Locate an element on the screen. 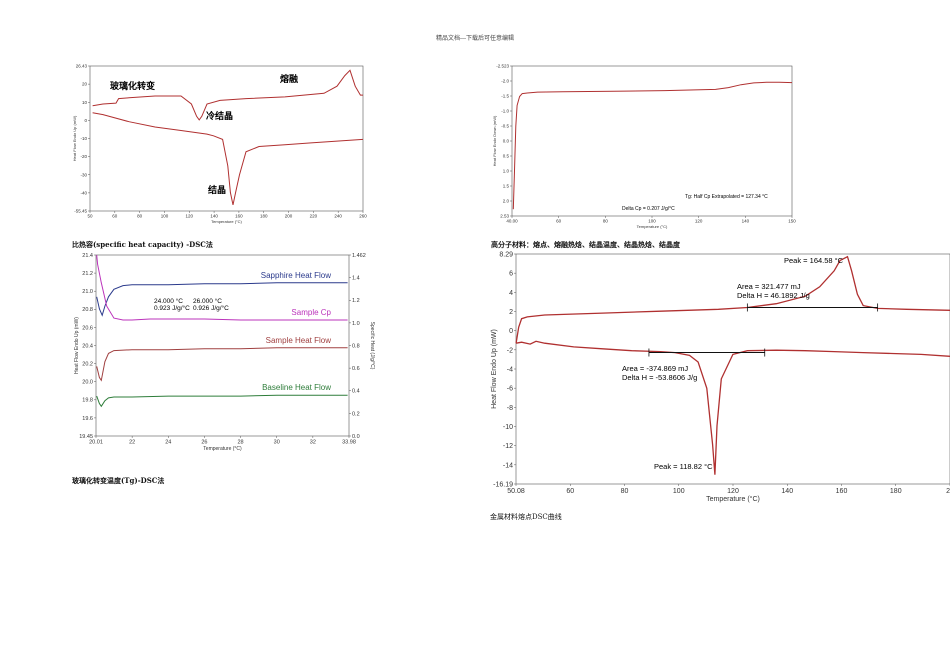 This screenshot has height=672, width=950. y-tick-label: 1.0 is located at coordinates (506, 171).